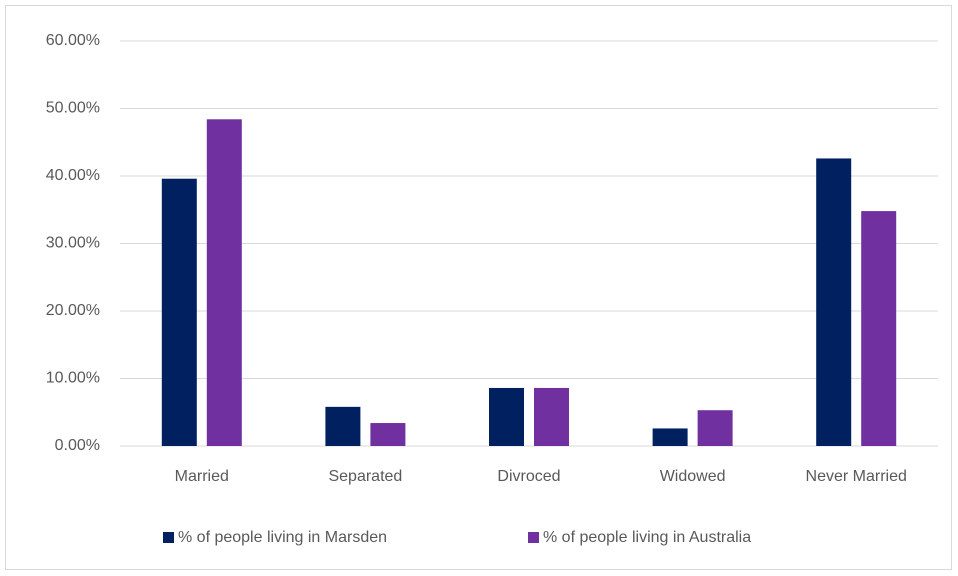  Describe the element at coordinates (647, 537) in the screenshot. I see `legend-label: % of people living in Australia` at that location.